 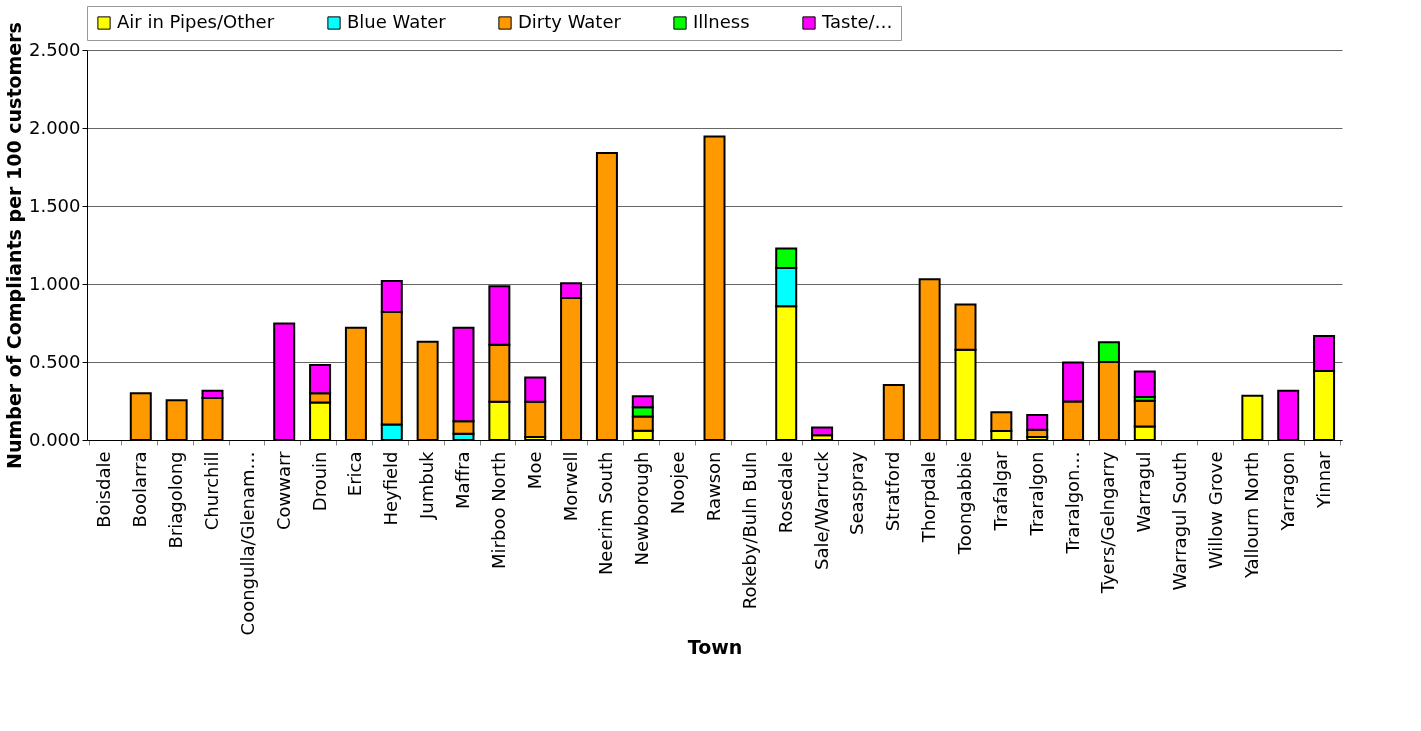 I want to click on x-tick-label: Morwell, so click(x=570, y=486).